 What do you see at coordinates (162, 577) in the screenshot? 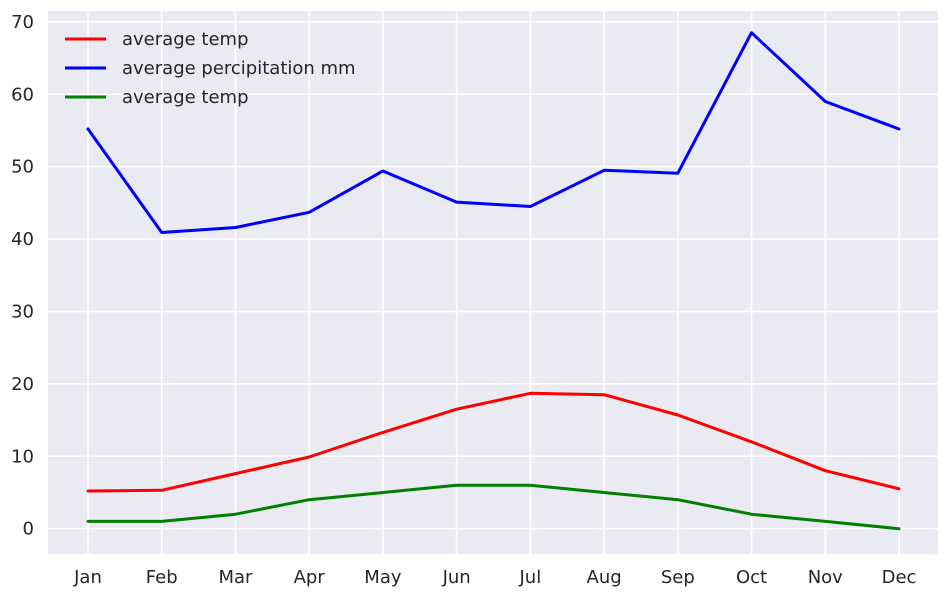
I see `x-tick-label: Feb` at bounding box center [162, 577].